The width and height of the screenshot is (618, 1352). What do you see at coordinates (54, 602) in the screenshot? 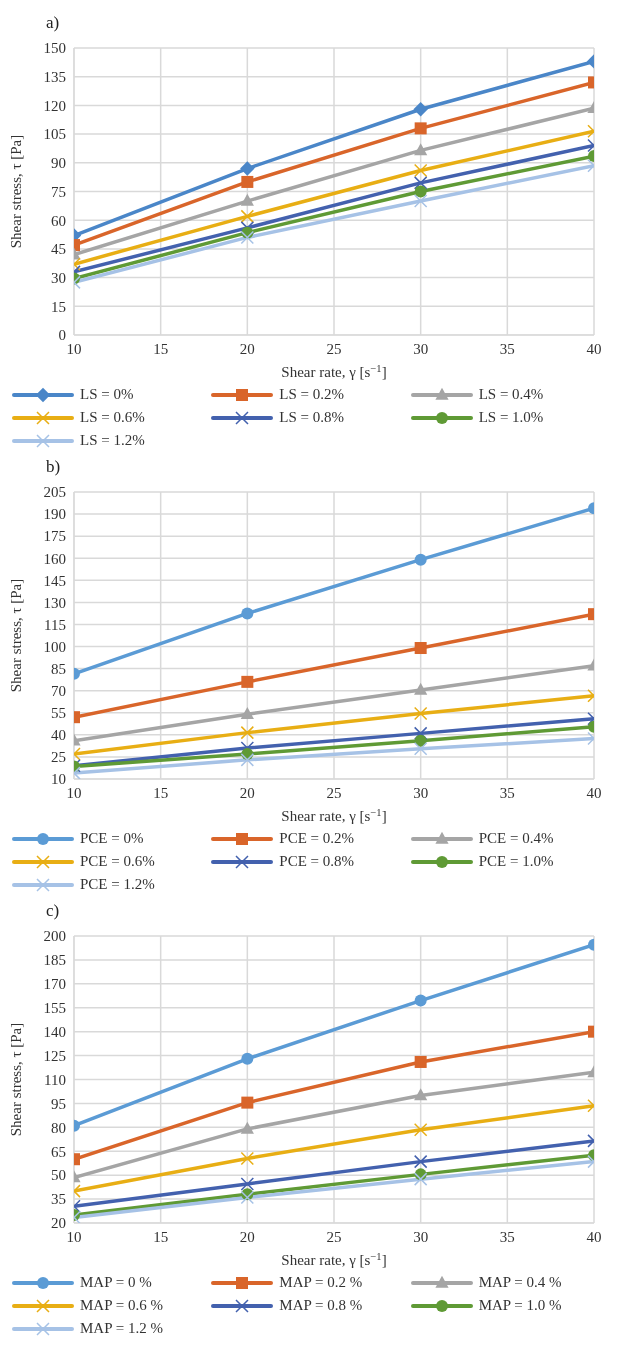
I see `y-tick-label: 130` at bounding box center [54, 602].